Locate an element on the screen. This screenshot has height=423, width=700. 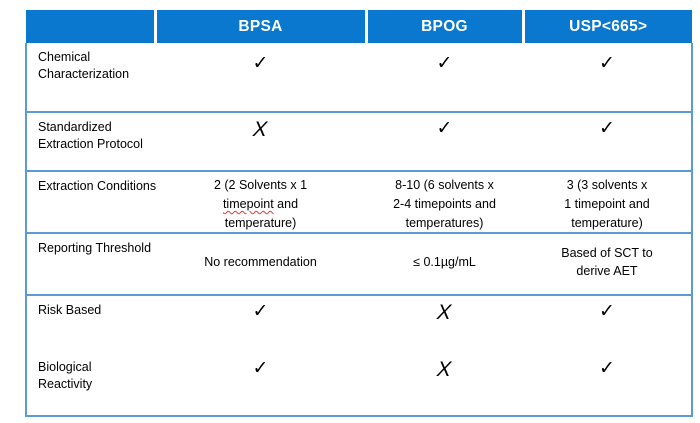
cell-standardized-extraction-protocol-bpsa: X is located at coordinates (260, 141).